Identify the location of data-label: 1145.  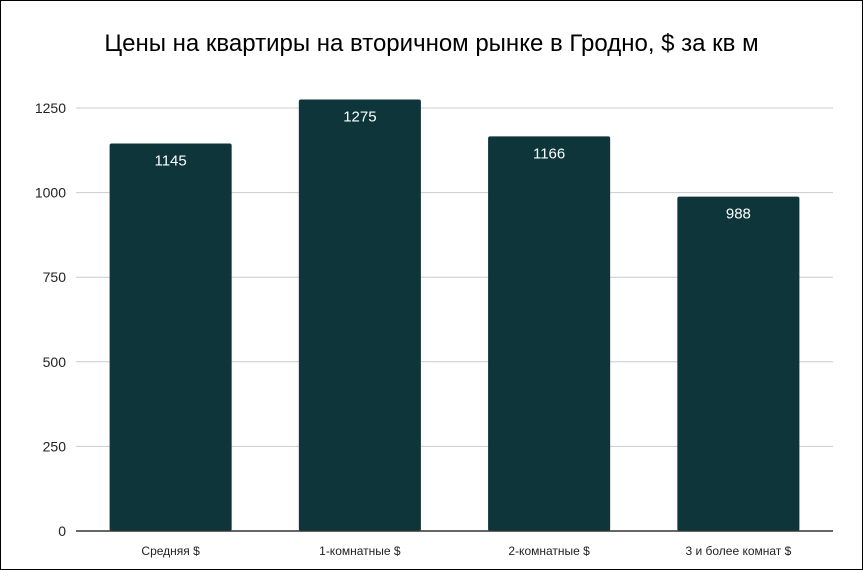
(170, 161).